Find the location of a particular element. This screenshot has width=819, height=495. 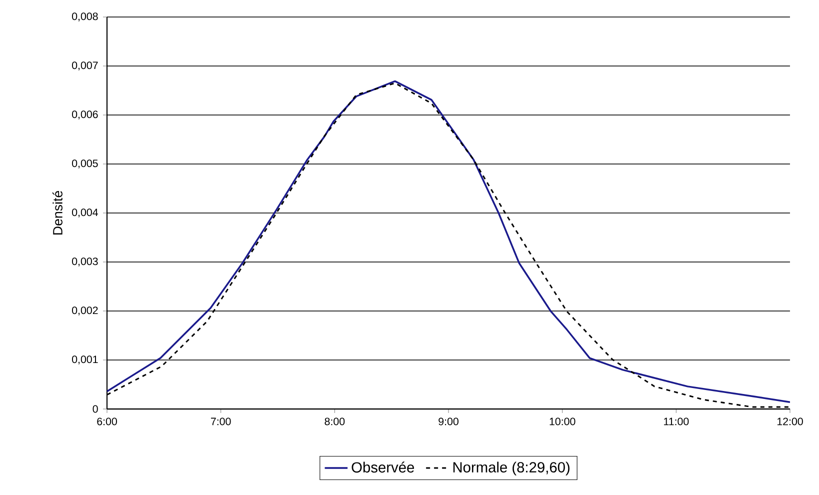

legend-label: Observée is located at coordinates (383, 467).